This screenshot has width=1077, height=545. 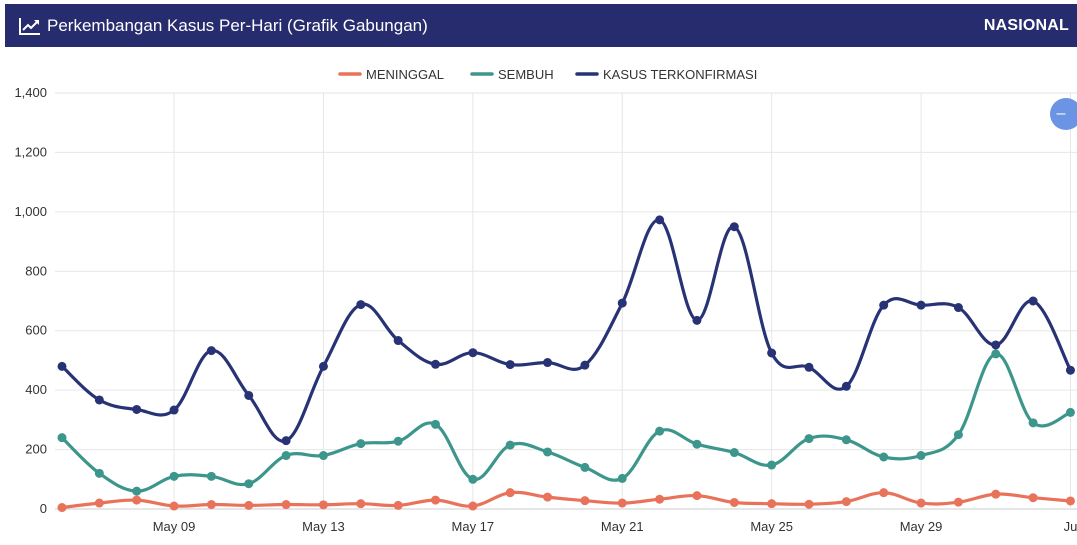 What do you see at coordinates (622, 526) in the screenshot?
I see `x-tick-label: May 21` at bounding box center [622, 526].